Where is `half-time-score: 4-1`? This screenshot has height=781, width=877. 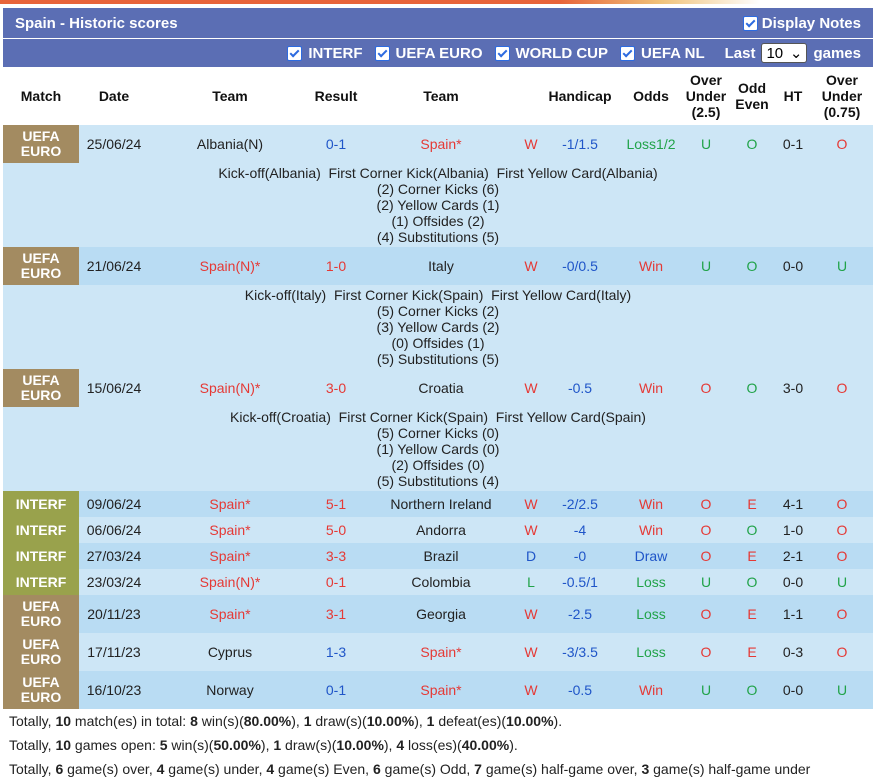
half-time-score: 4-1 is located at coordinates (793, 504).